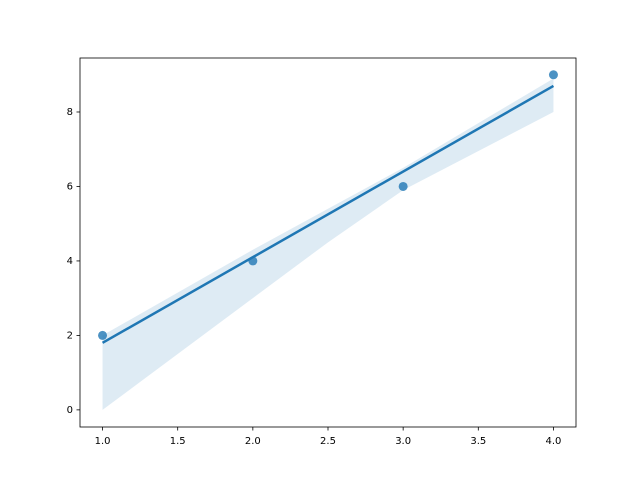 The width and height of the screenshot is (640, 480). Describe the element at coordinates (70, 261) in the screenshot. I see `y-tick-label: 4` at that location.